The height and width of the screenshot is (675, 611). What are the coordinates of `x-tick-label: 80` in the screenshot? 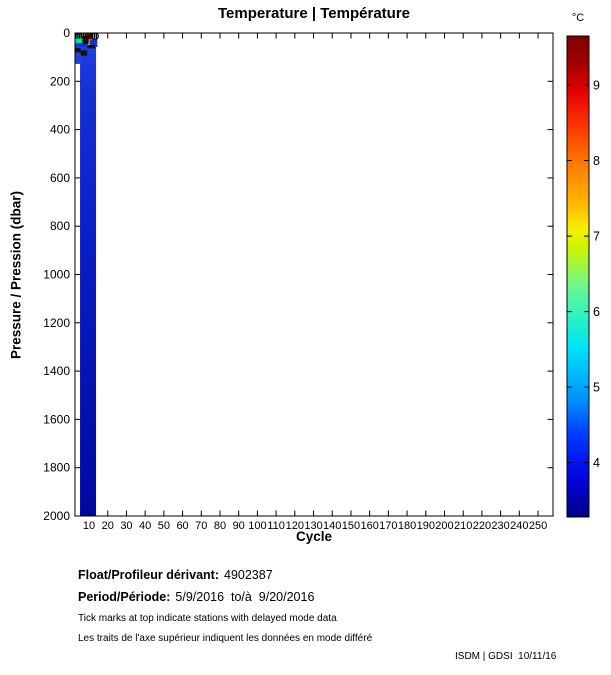 It's located at (220, 526).